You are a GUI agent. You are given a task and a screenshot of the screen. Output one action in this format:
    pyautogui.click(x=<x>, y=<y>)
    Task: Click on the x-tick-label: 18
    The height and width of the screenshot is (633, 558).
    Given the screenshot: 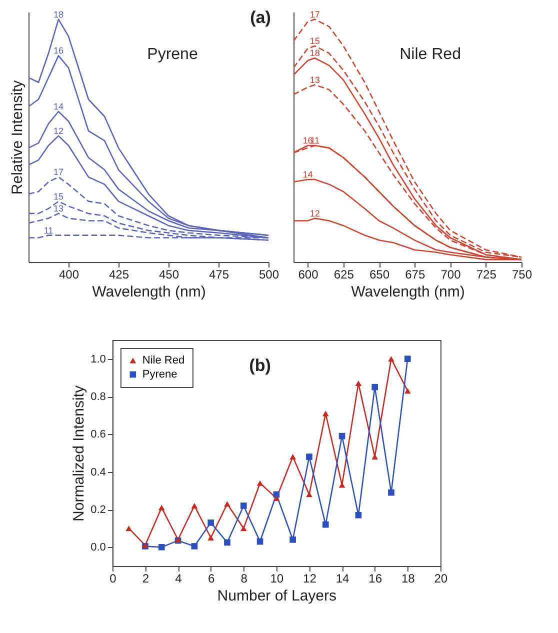 What is the action you would take?
    pyautogui.click(x=408, y=579)
    